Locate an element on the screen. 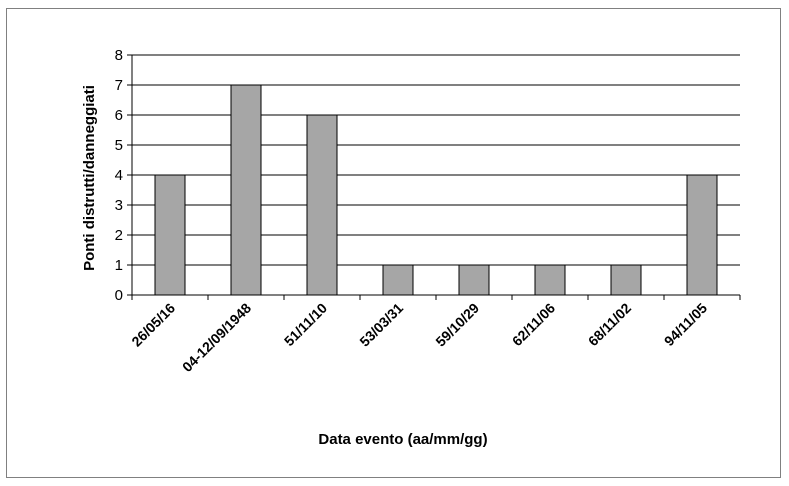 This screenshot has width=789, height=486. x-tick-label: 51/11/10 is located at coordinates (305, 324).